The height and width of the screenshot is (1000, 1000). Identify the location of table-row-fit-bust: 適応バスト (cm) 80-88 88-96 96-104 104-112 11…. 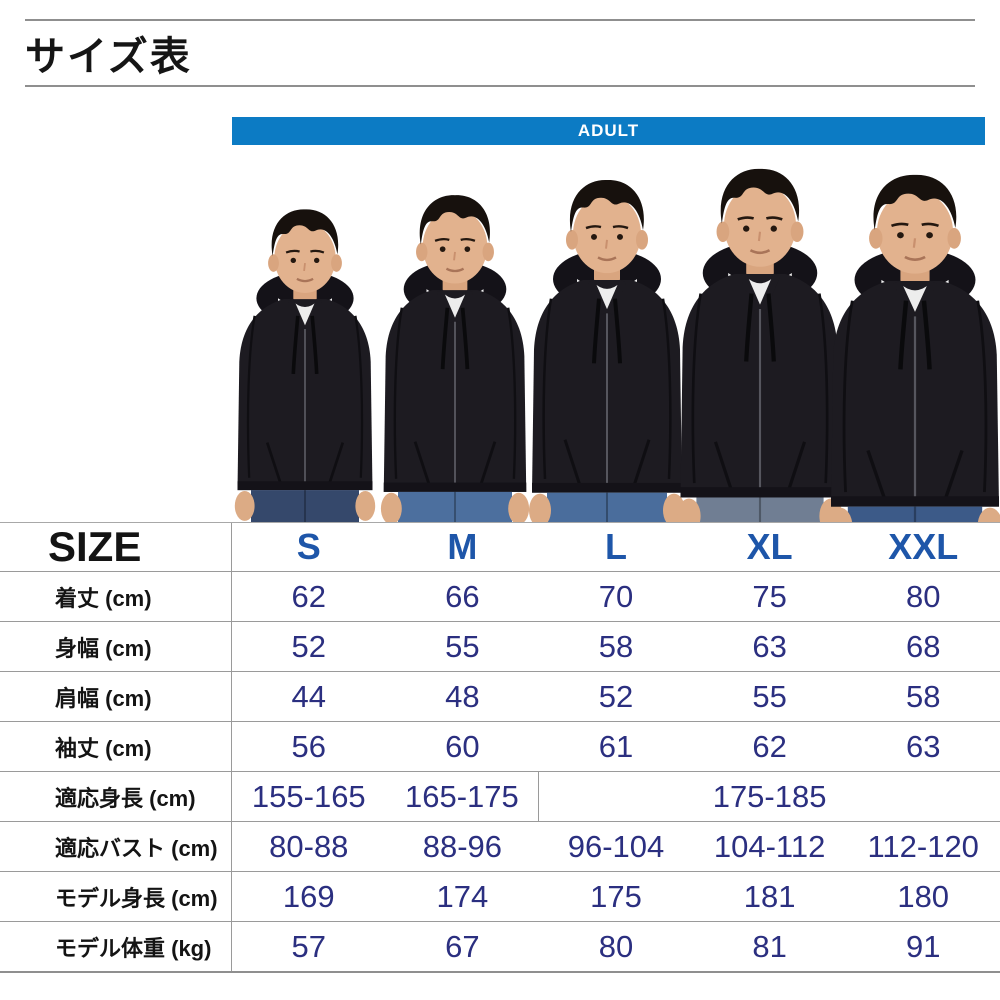
(500, 847).